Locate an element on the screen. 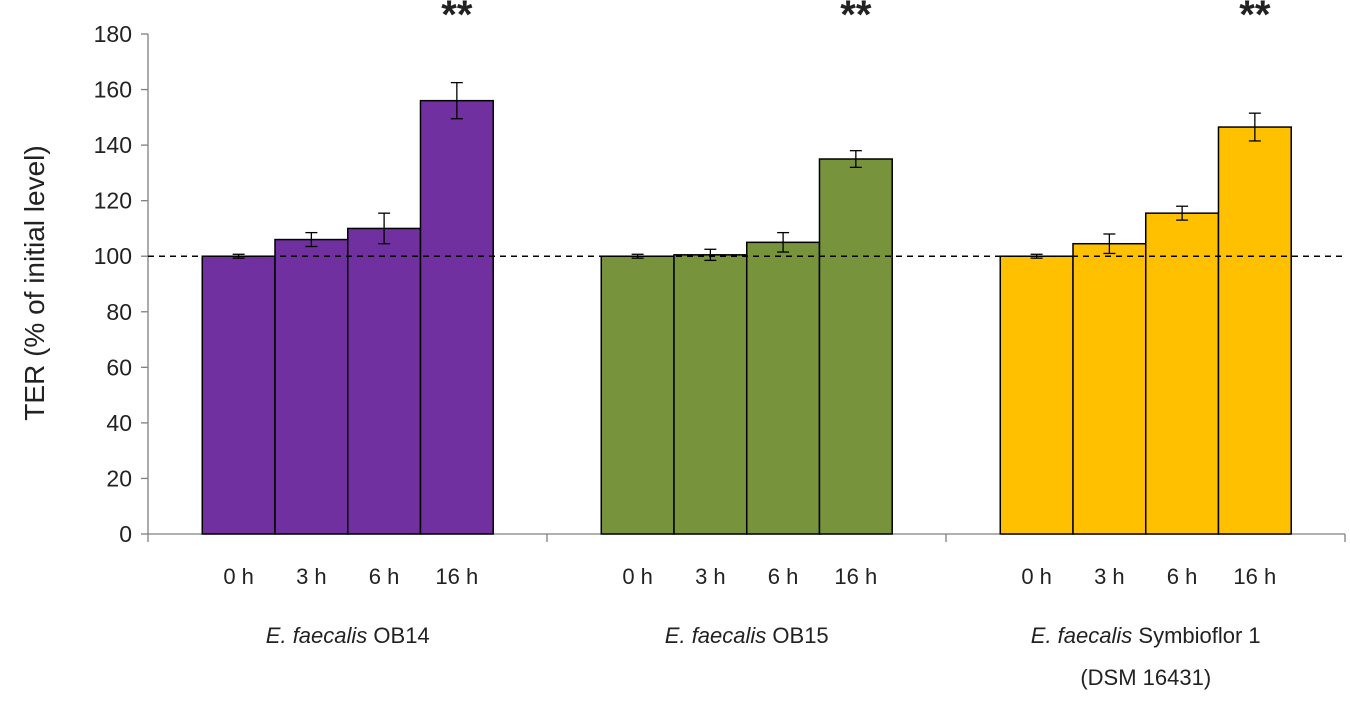 This screenshot has height=701, width=1350. group-label-strain: OB14 is located at coordinates (398, 635).